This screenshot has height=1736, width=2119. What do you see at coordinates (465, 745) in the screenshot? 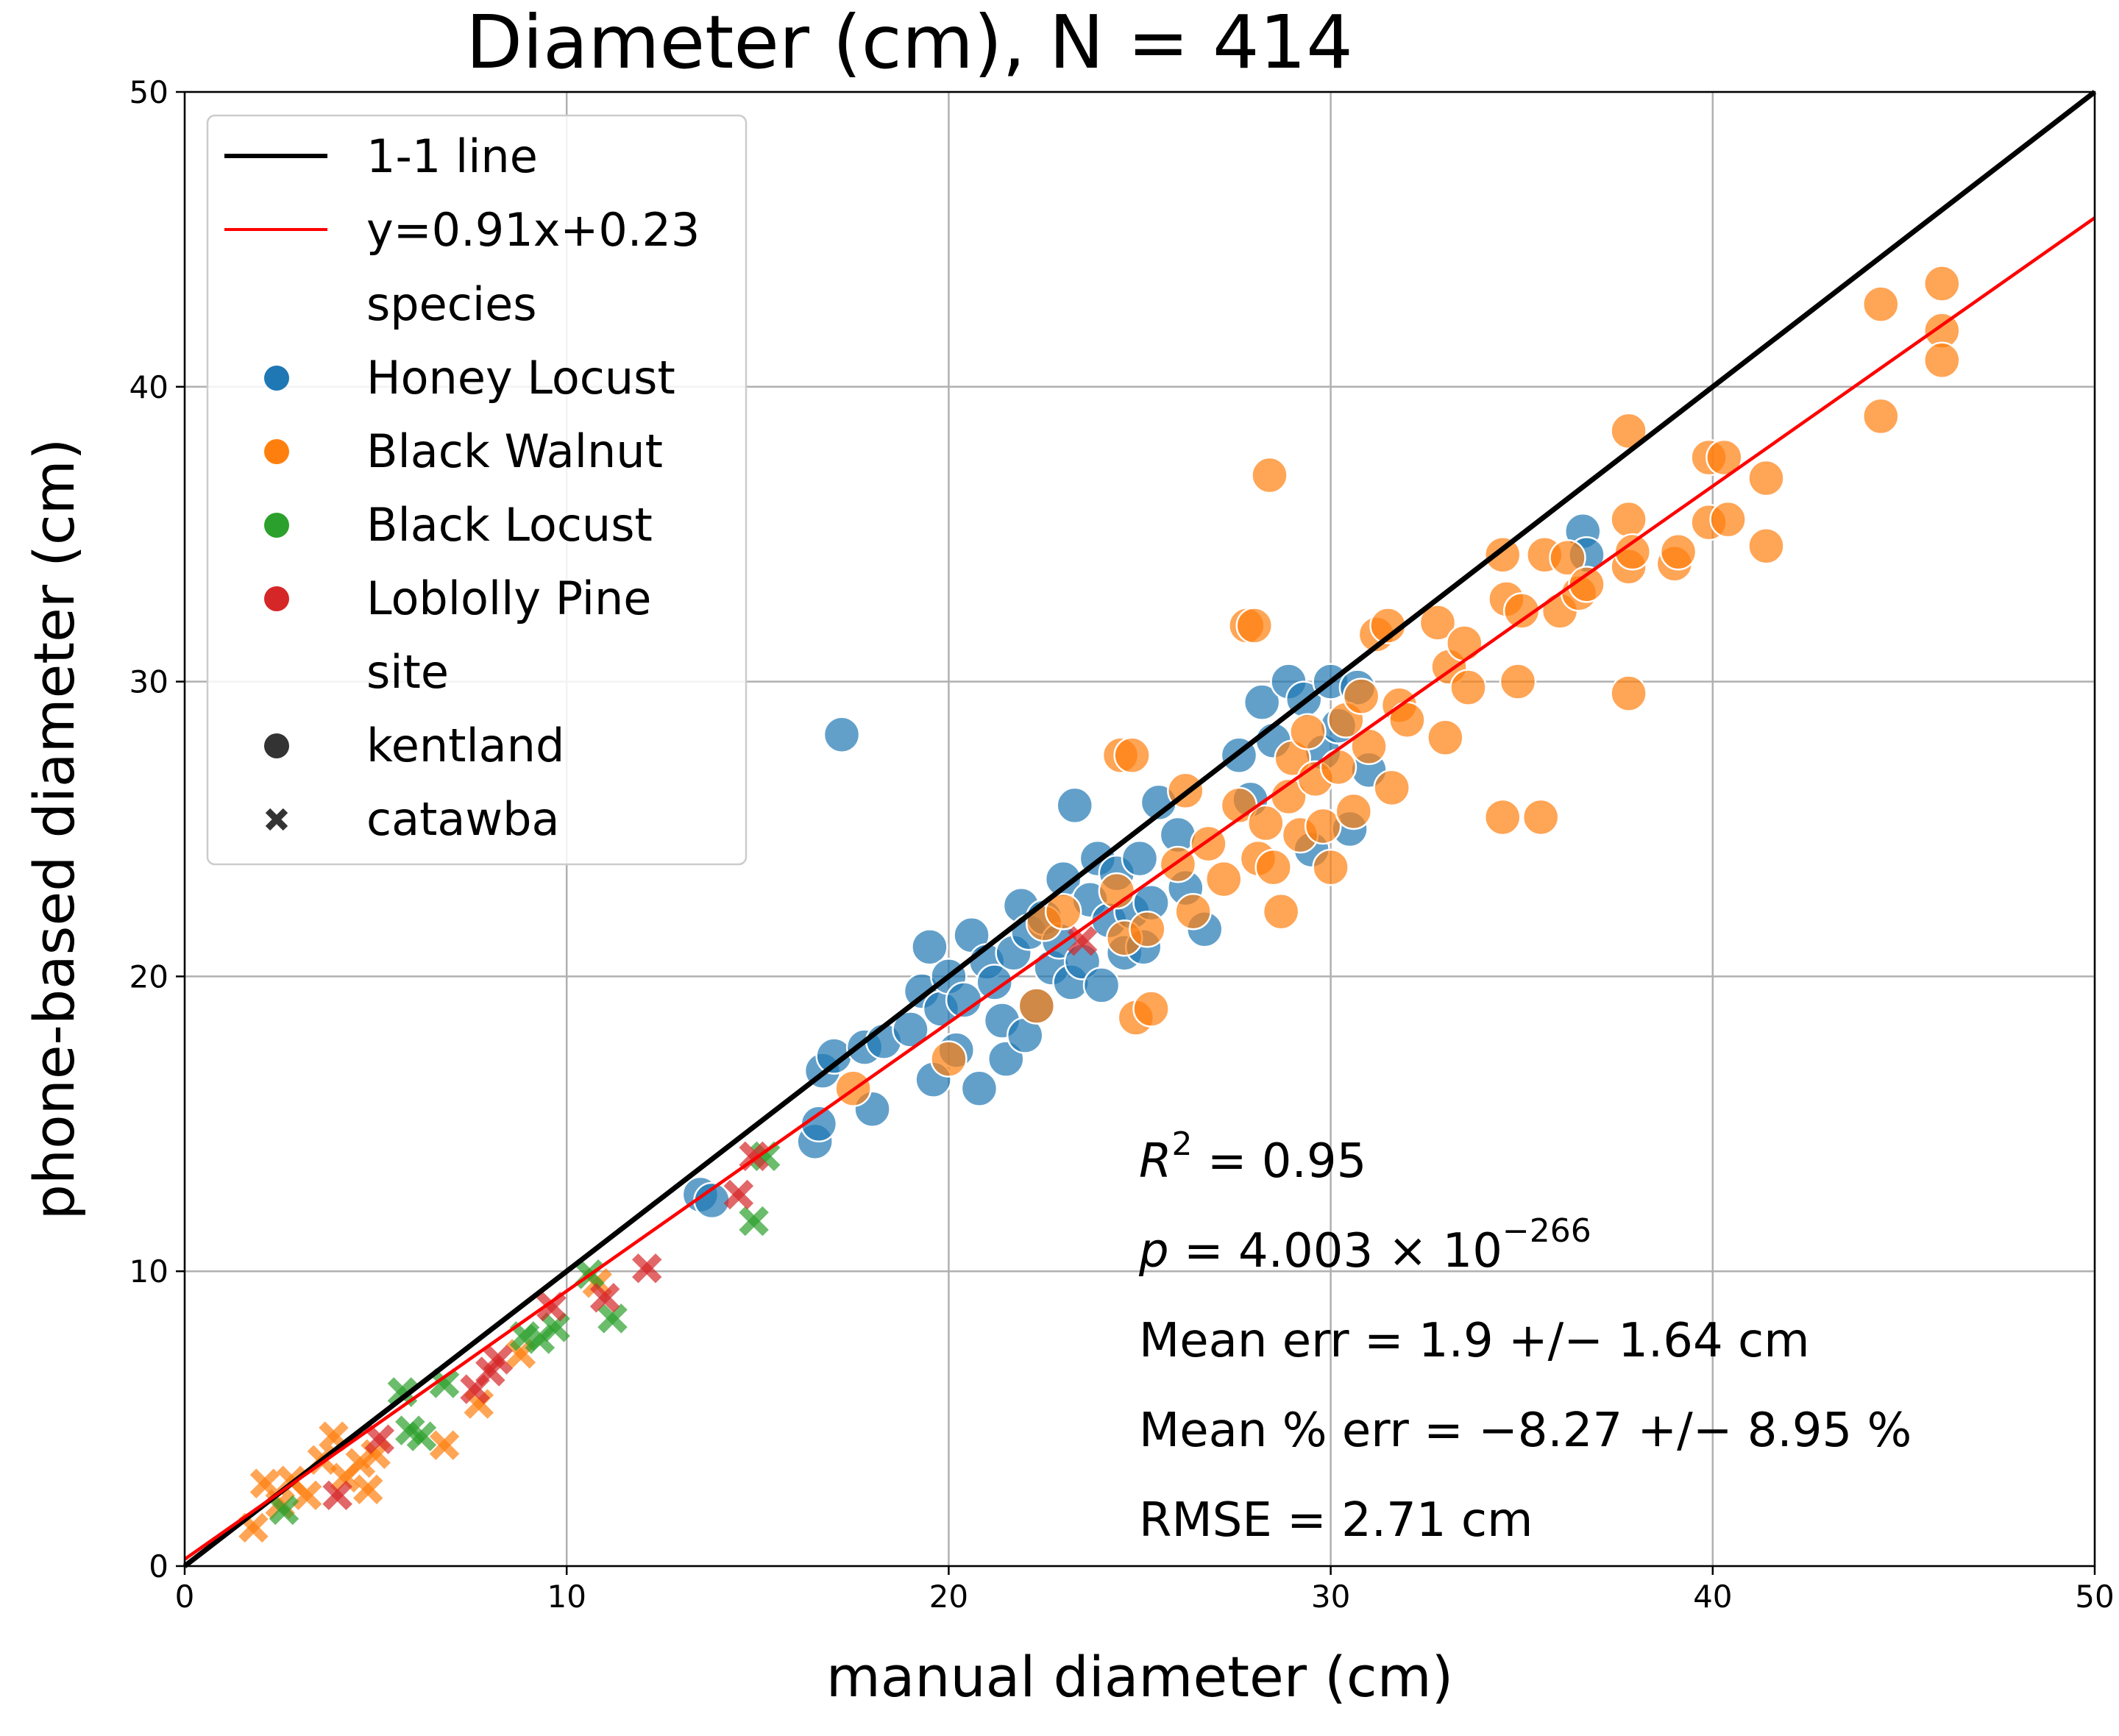
I see `legend-label-kentland: kentland` at bounding box center [465, 745].